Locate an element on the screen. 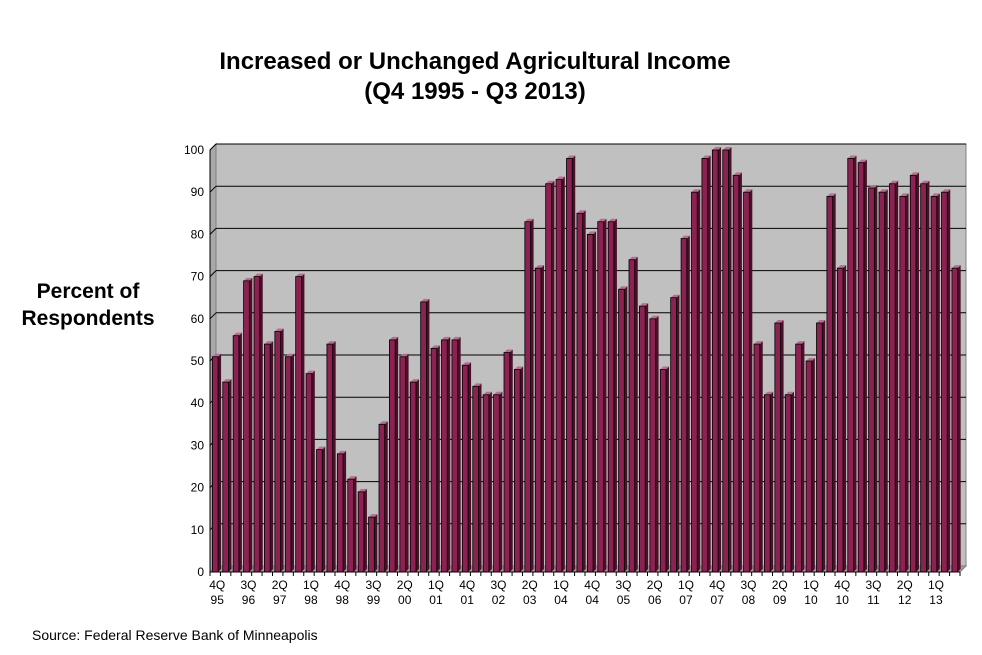 The height and width of the screenshot is (655, 982). y-tick-label: 60 is located at coordinates (198, 319).